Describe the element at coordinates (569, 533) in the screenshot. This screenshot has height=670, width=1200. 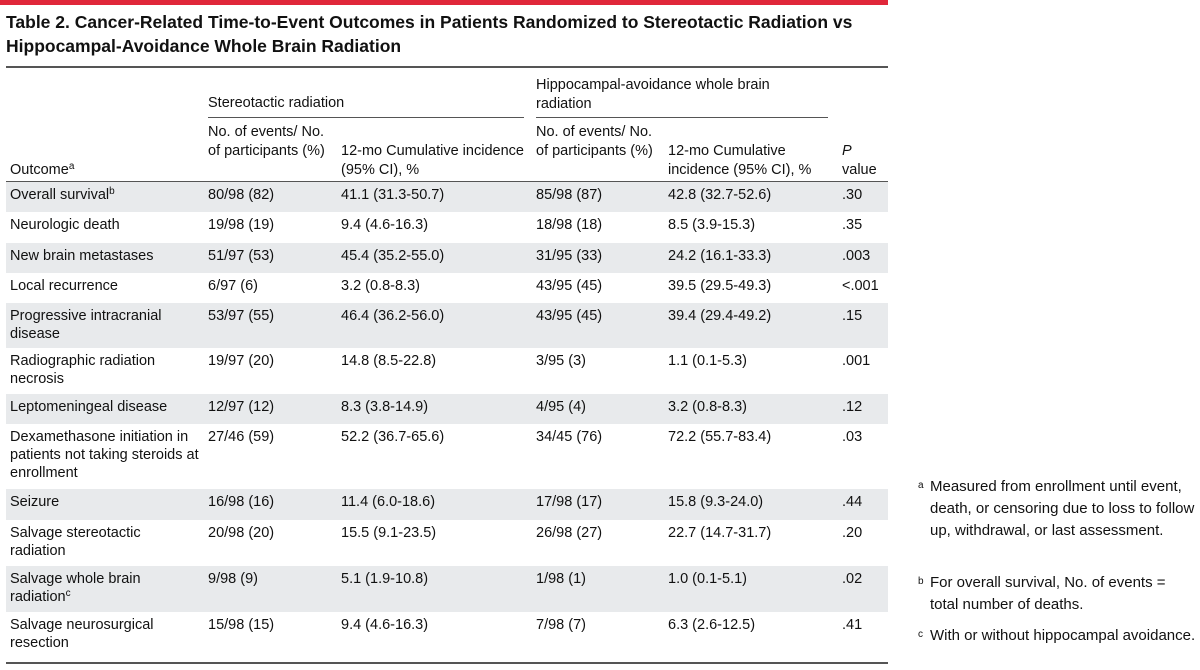
I see `row-ha-events: 26/98 (27)` at that location.